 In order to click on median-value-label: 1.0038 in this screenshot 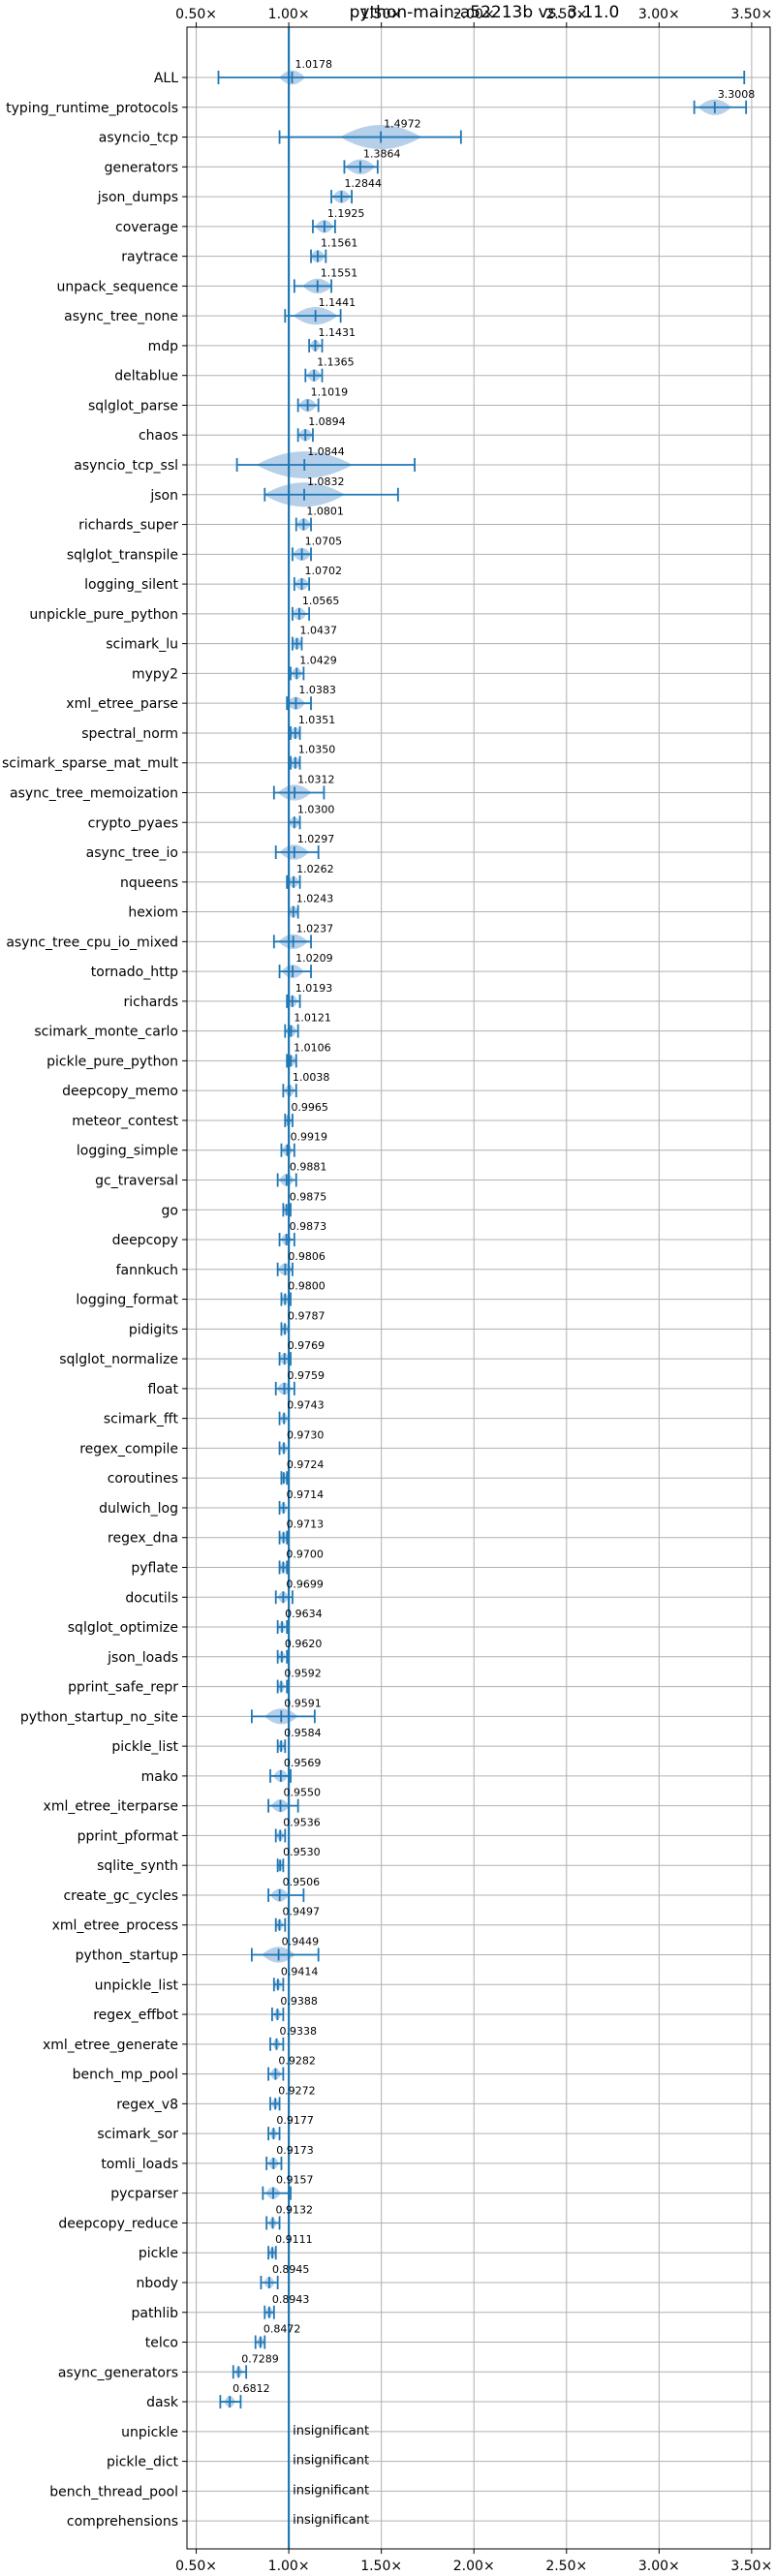, I will do `click(311, 1077)`.